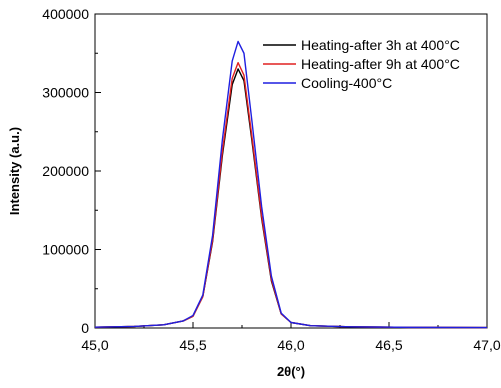 The image size is (501, 388). I want to click on x-axis-title: 2θ(°), so click(291, 371).